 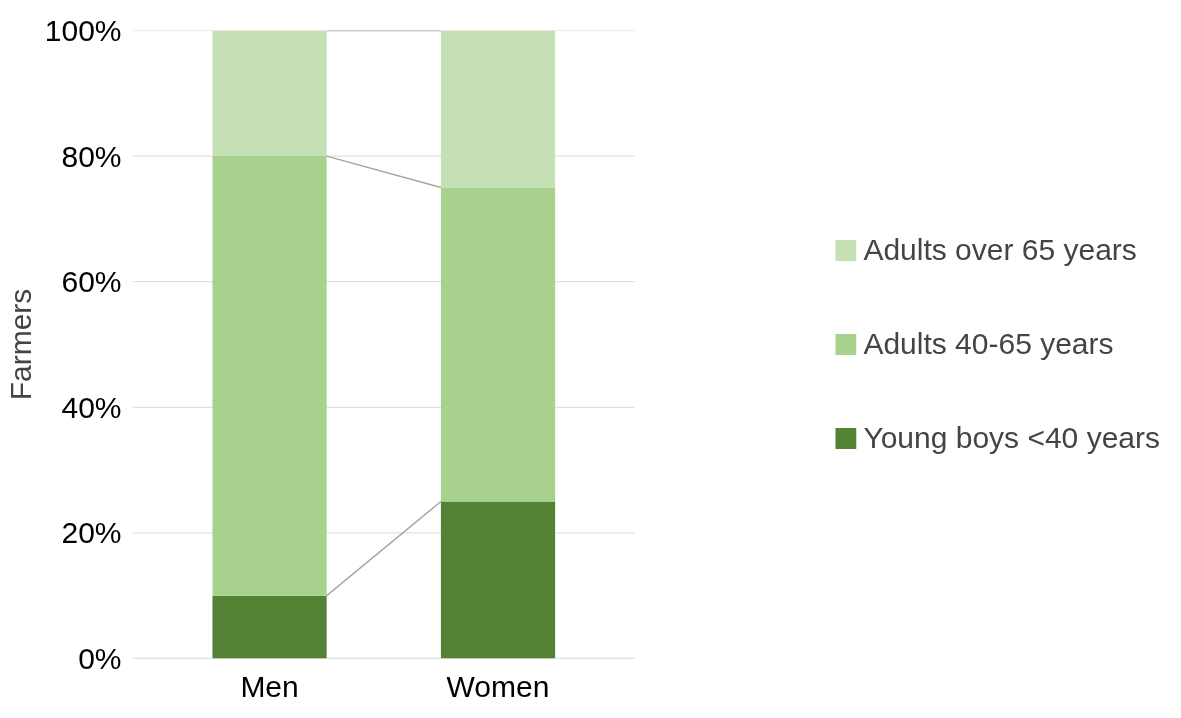 What do you see at coordinates (988, 344) in the screenshot?
I see `legend-label: Adults 40-65 years` at bounding box center [988, 344].